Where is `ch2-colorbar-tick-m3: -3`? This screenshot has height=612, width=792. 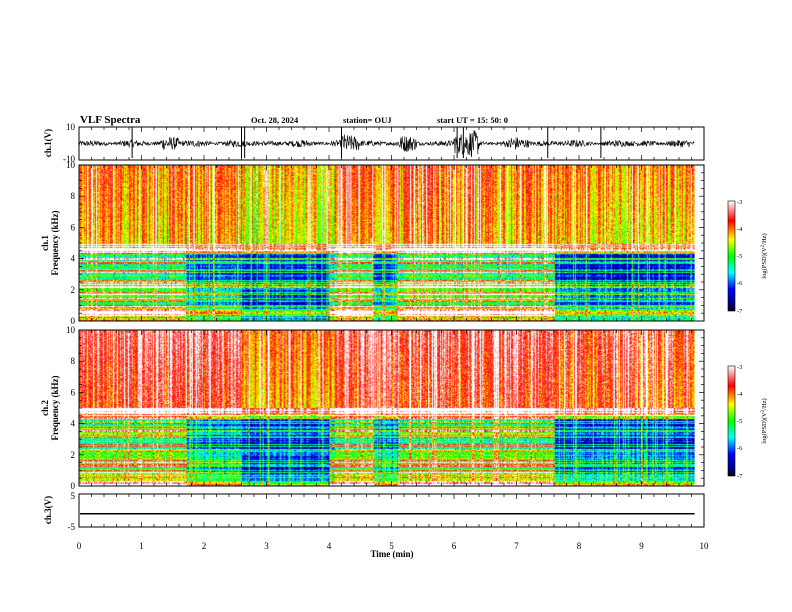 ch2-colorbar-tick-m3: -3 is located at coordinates (739, 367).